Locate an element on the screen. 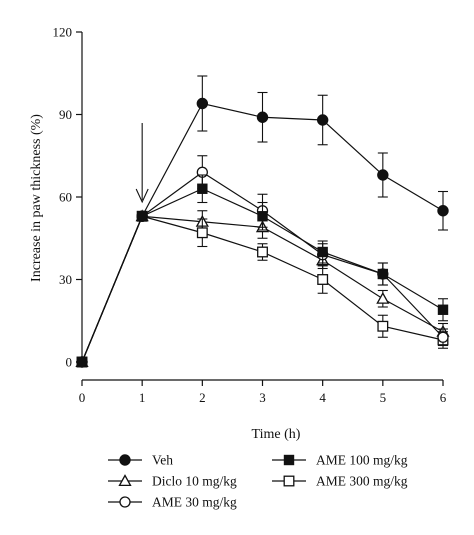  x-axis-label: Time (h) is located at coordinates (276, 434).